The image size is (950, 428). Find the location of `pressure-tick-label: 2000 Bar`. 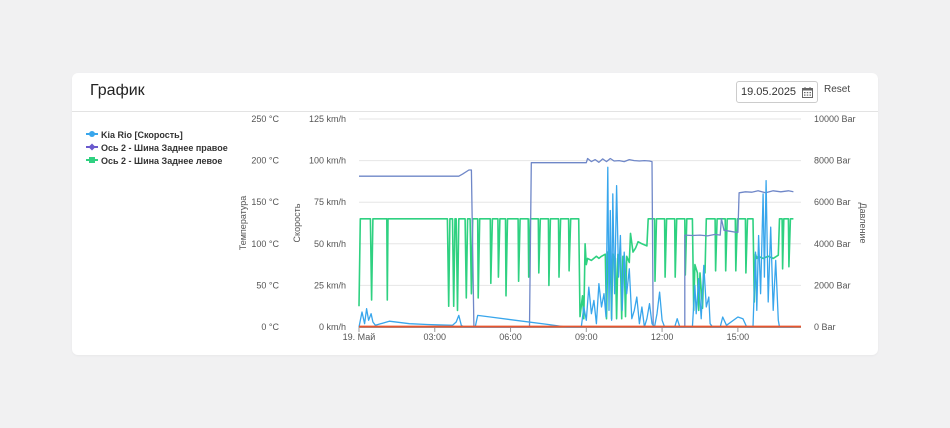

pressure-tick-label: 2000 Bar is located at coordinates (832, 285).